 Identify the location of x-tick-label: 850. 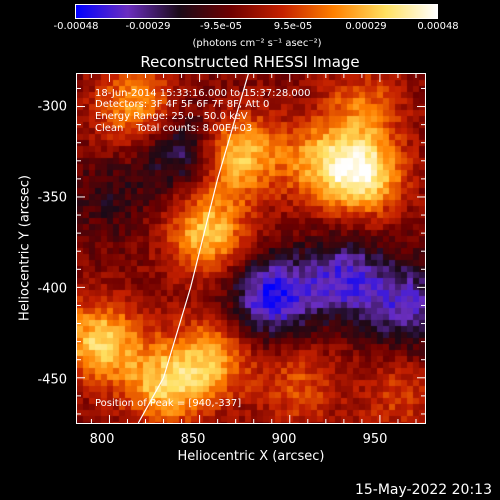
(193, 439).